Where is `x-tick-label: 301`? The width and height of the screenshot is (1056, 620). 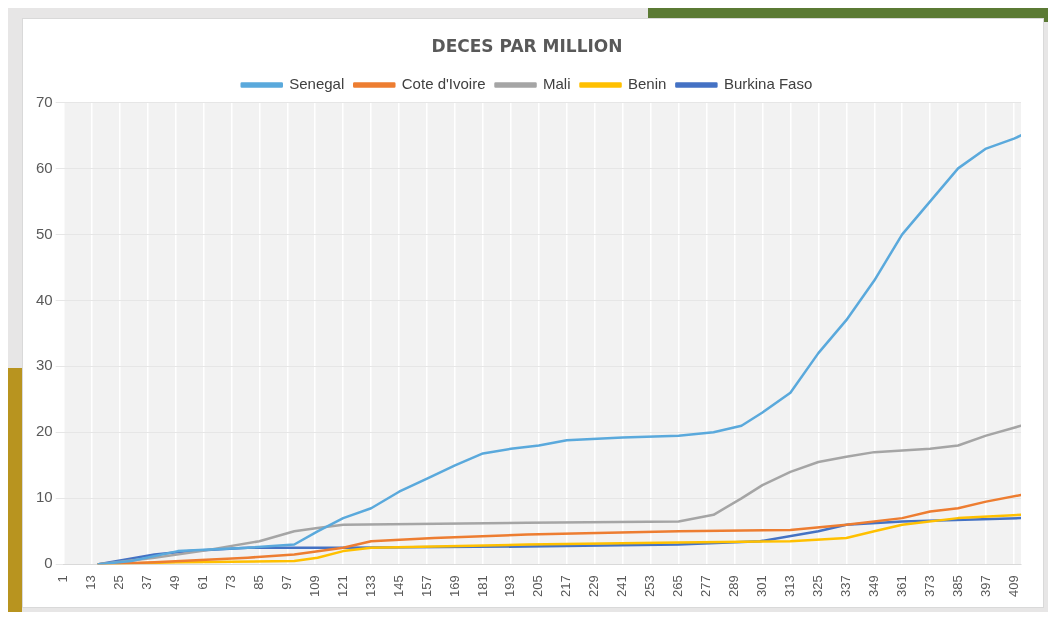 x-tick-label: 301 is located at coordinates (762, 586).